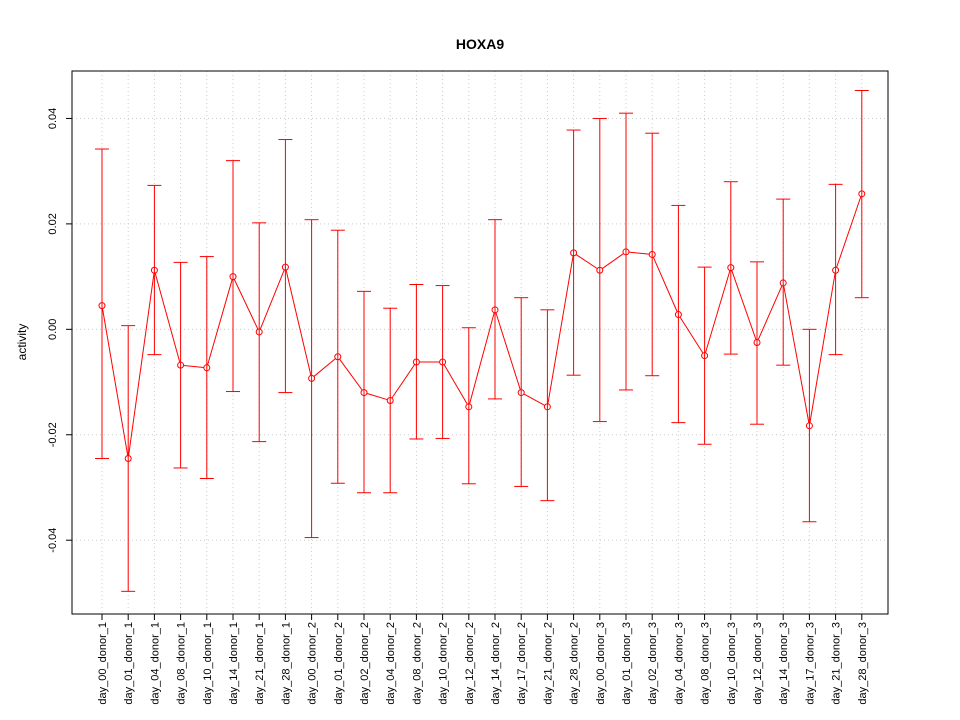 The image size is (960, 720). I want to click on x-tick-label: day_02_donor_2, so click(365, 663).